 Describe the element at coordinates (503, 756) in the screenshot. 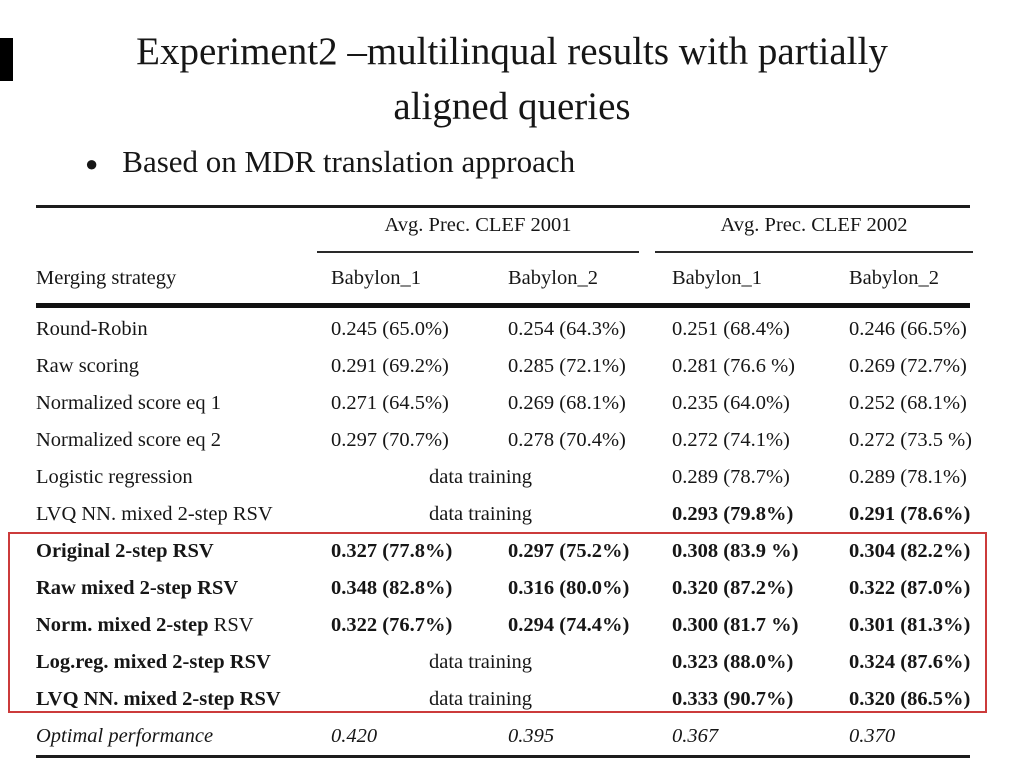

I see `table-bottom-rule` at that location.